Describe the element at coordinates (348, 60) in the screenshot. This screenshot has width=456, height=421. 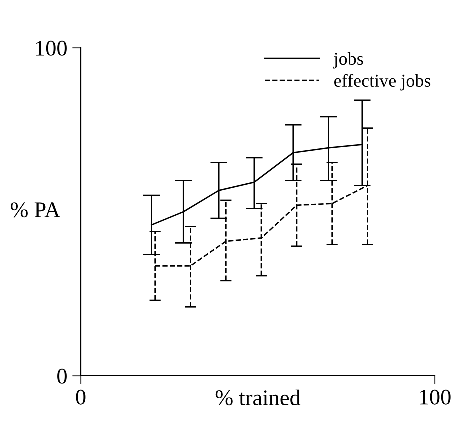
I see `legend-label: jobs` at that location.